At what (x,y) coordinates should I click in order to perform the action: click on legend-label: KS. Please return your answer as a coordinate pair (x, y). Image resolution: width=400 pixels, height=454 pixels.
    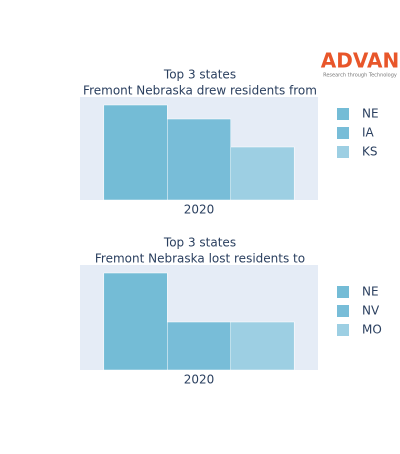
    Looking at the image, I should click on (370, 152).